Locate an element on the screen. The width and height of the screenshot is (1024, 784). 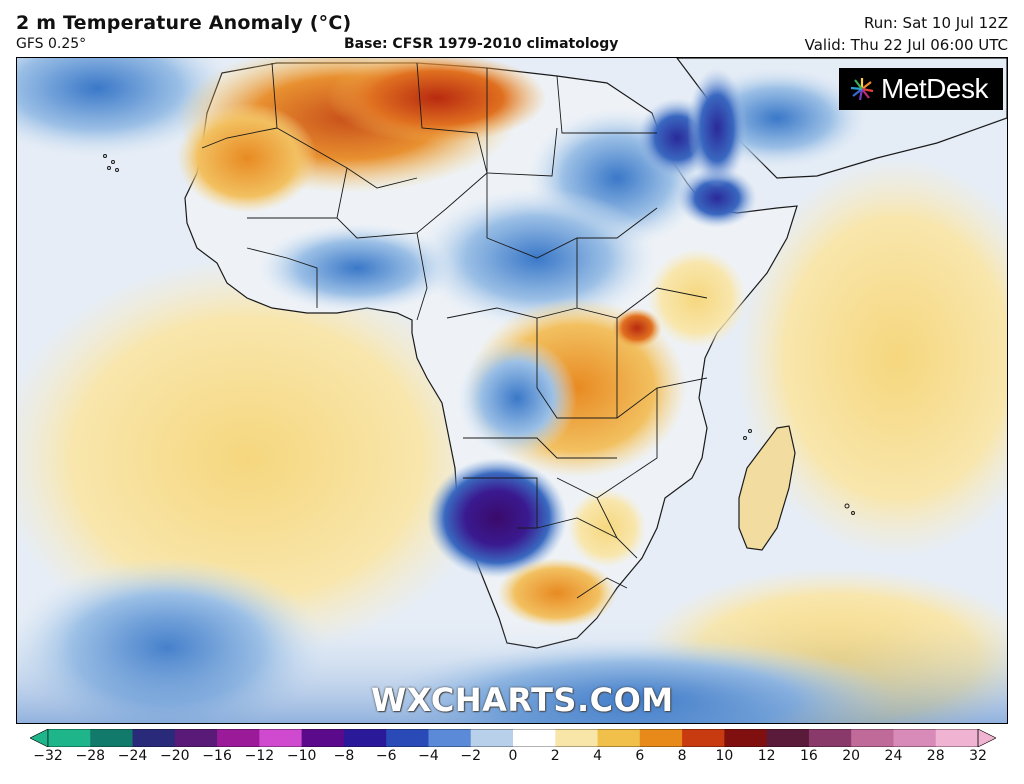
metdesk-logo: MetDesk is located at coordinates (921, 89).